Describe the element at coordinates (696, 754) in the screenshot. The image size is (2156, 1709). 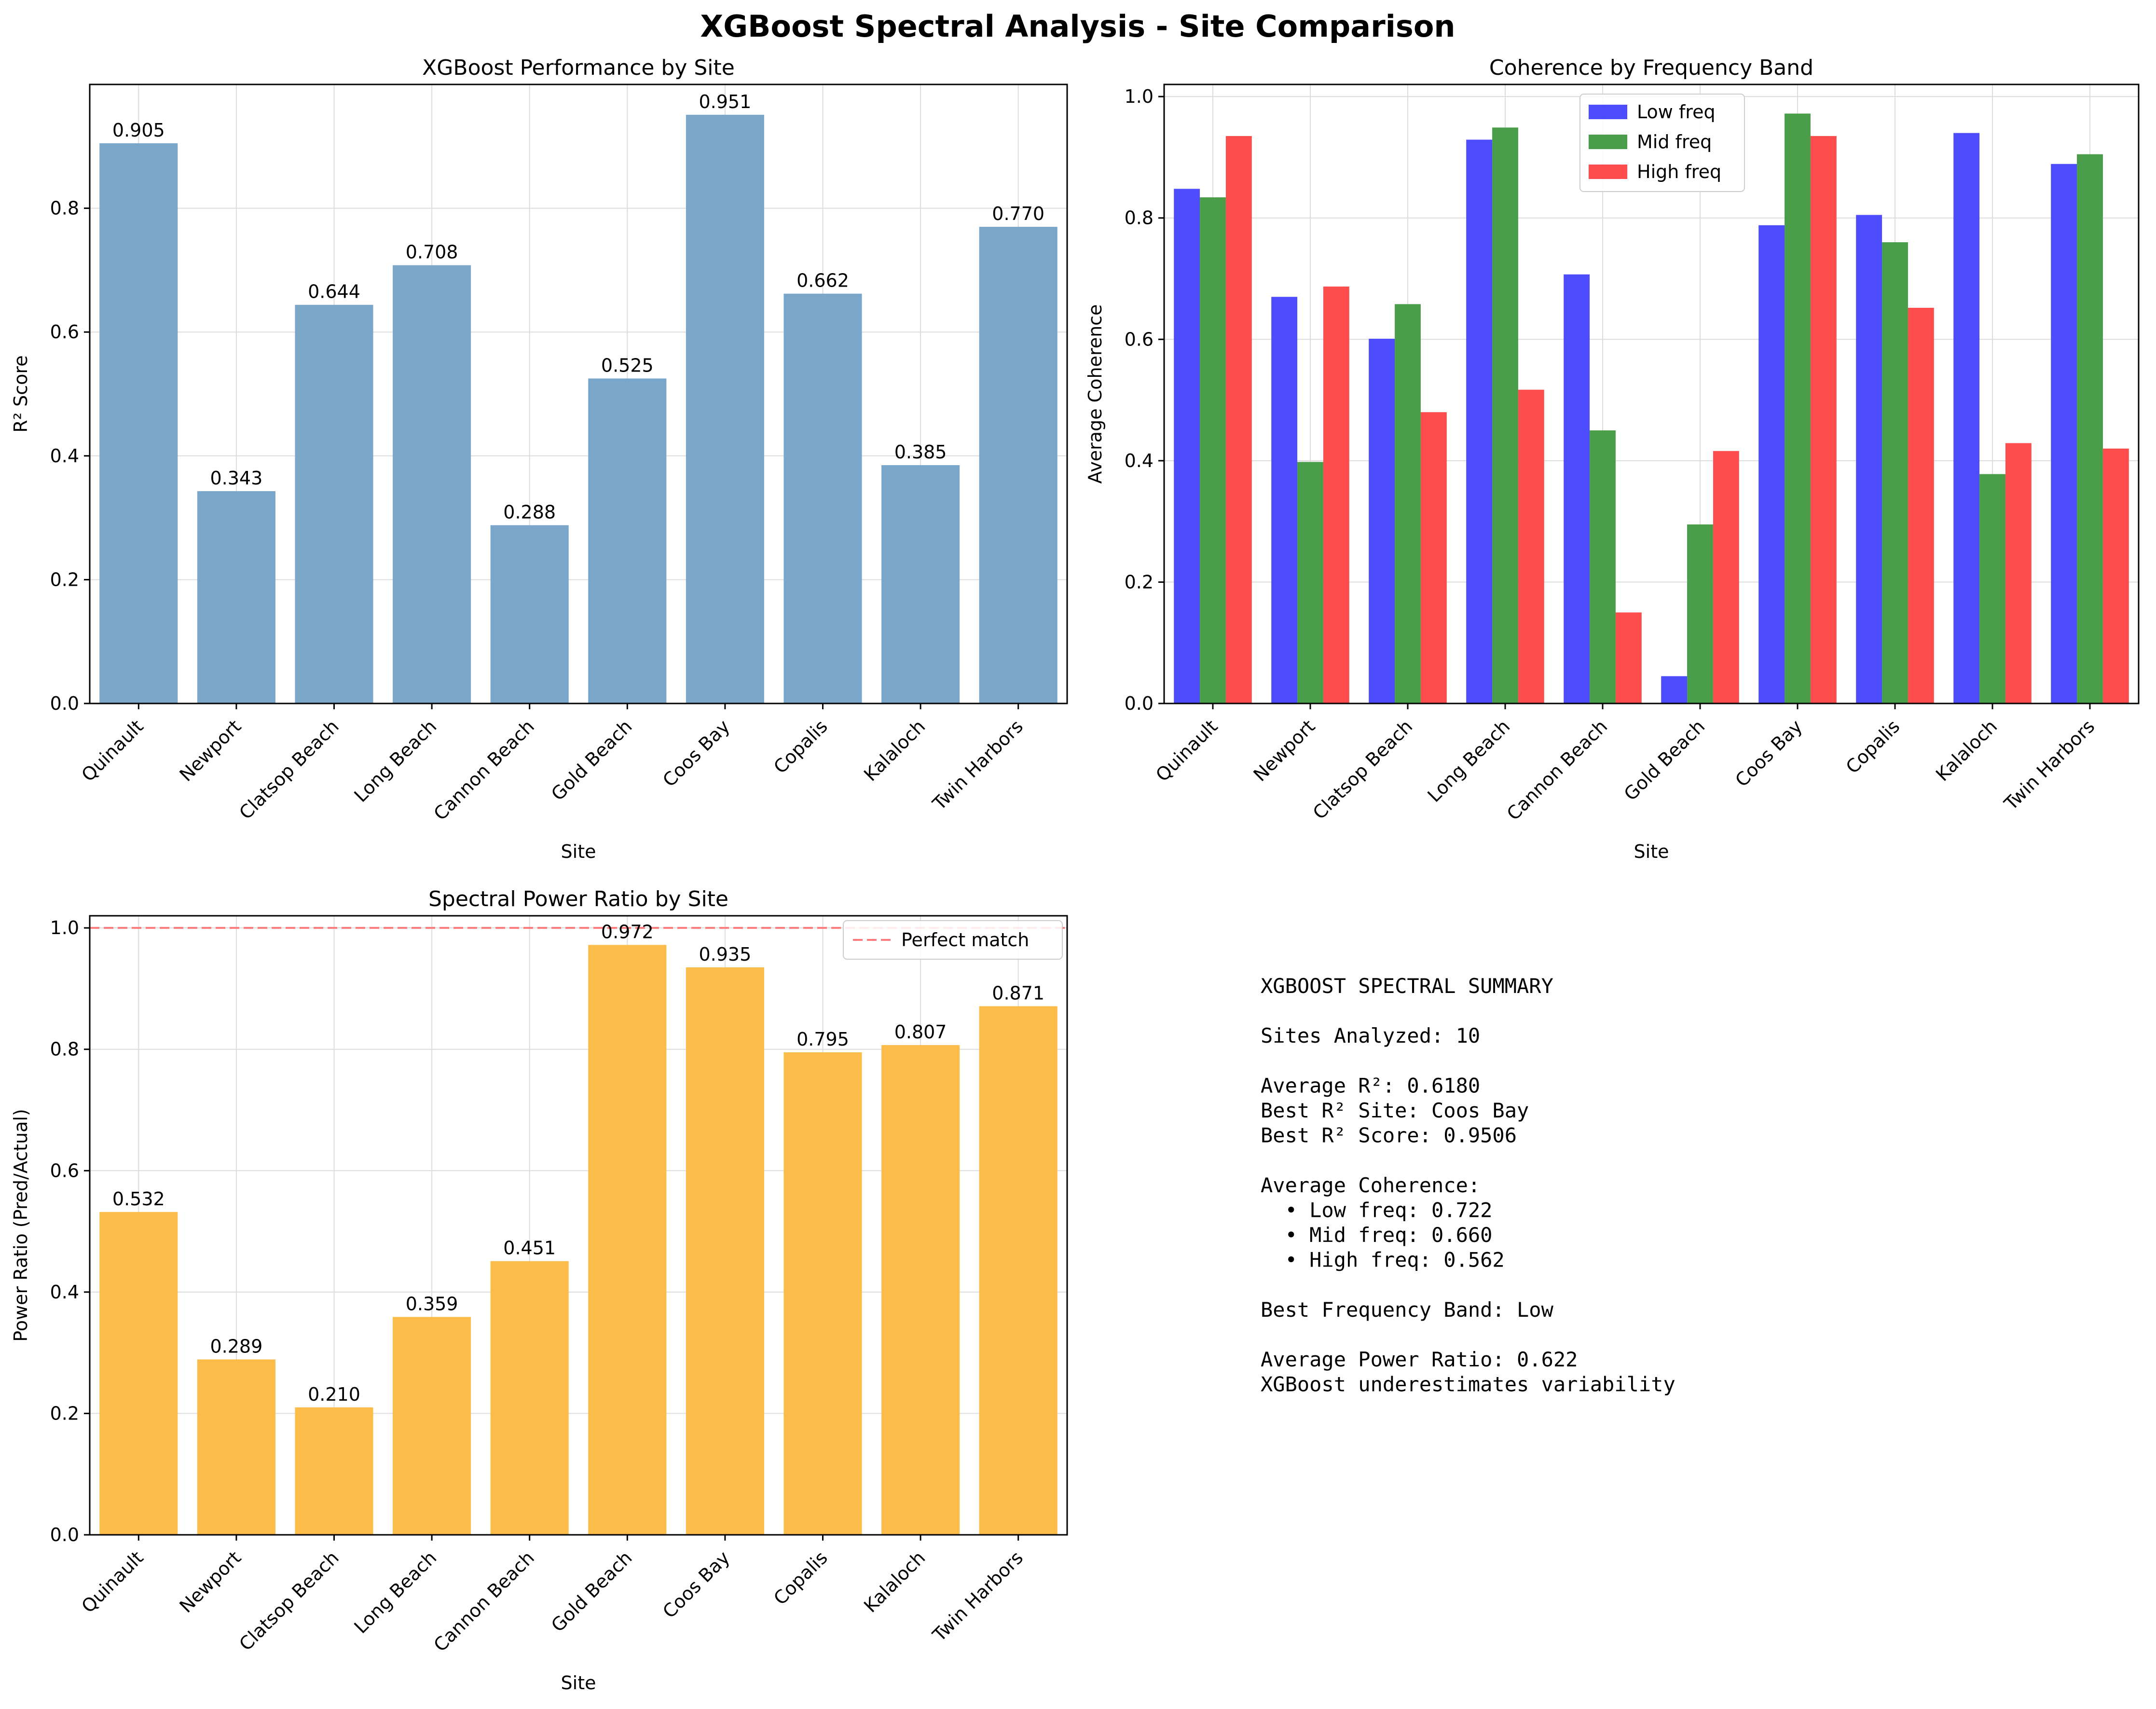
I see `x-tick-label: Coos Bay` at that location.